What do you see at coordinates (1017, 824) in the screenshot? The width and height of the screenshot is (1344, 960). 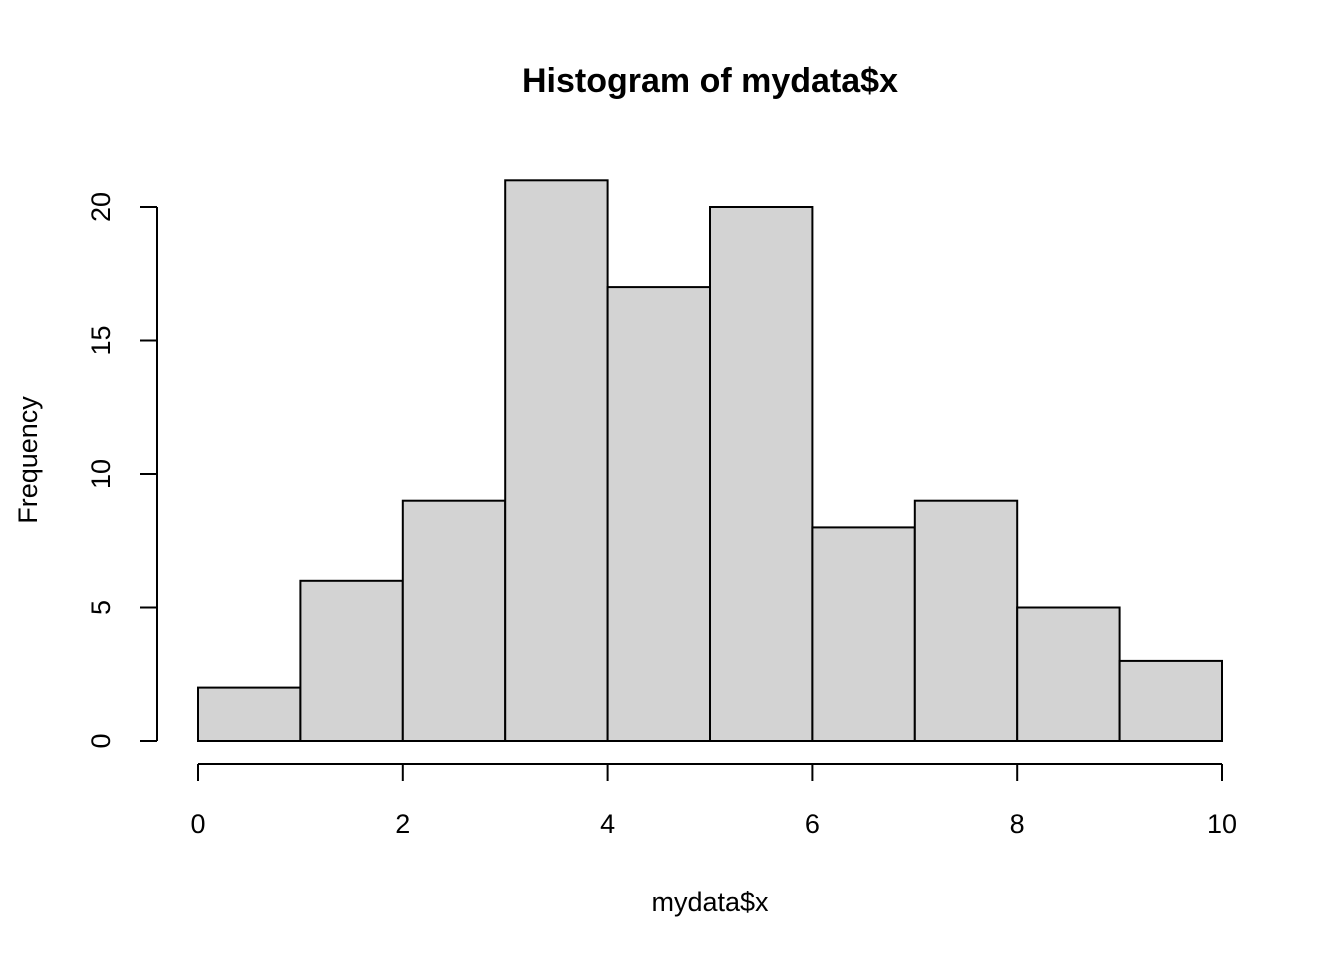 I see `x-tick-label-8: 8` at bounding box center [1017, 824].